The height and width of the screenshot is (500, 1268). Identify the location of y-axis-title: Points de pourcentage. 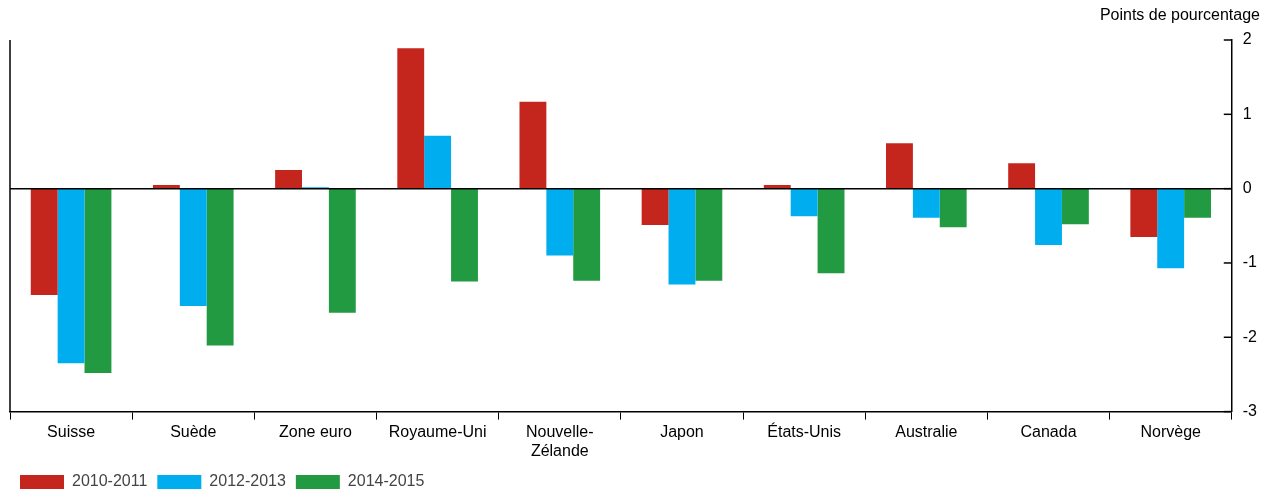
(1180, 15).